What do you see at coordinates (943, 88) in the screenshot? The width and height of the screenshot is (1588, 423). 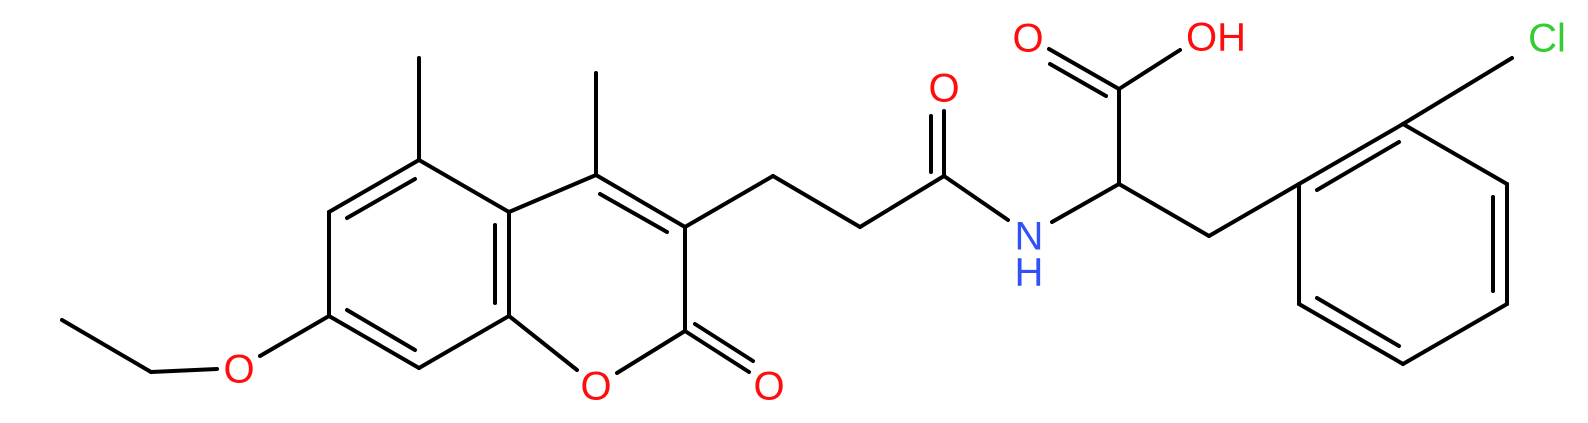 I see `atom-label-amide-carbonyl-oxygen: O` at bounding box center [943, 88].